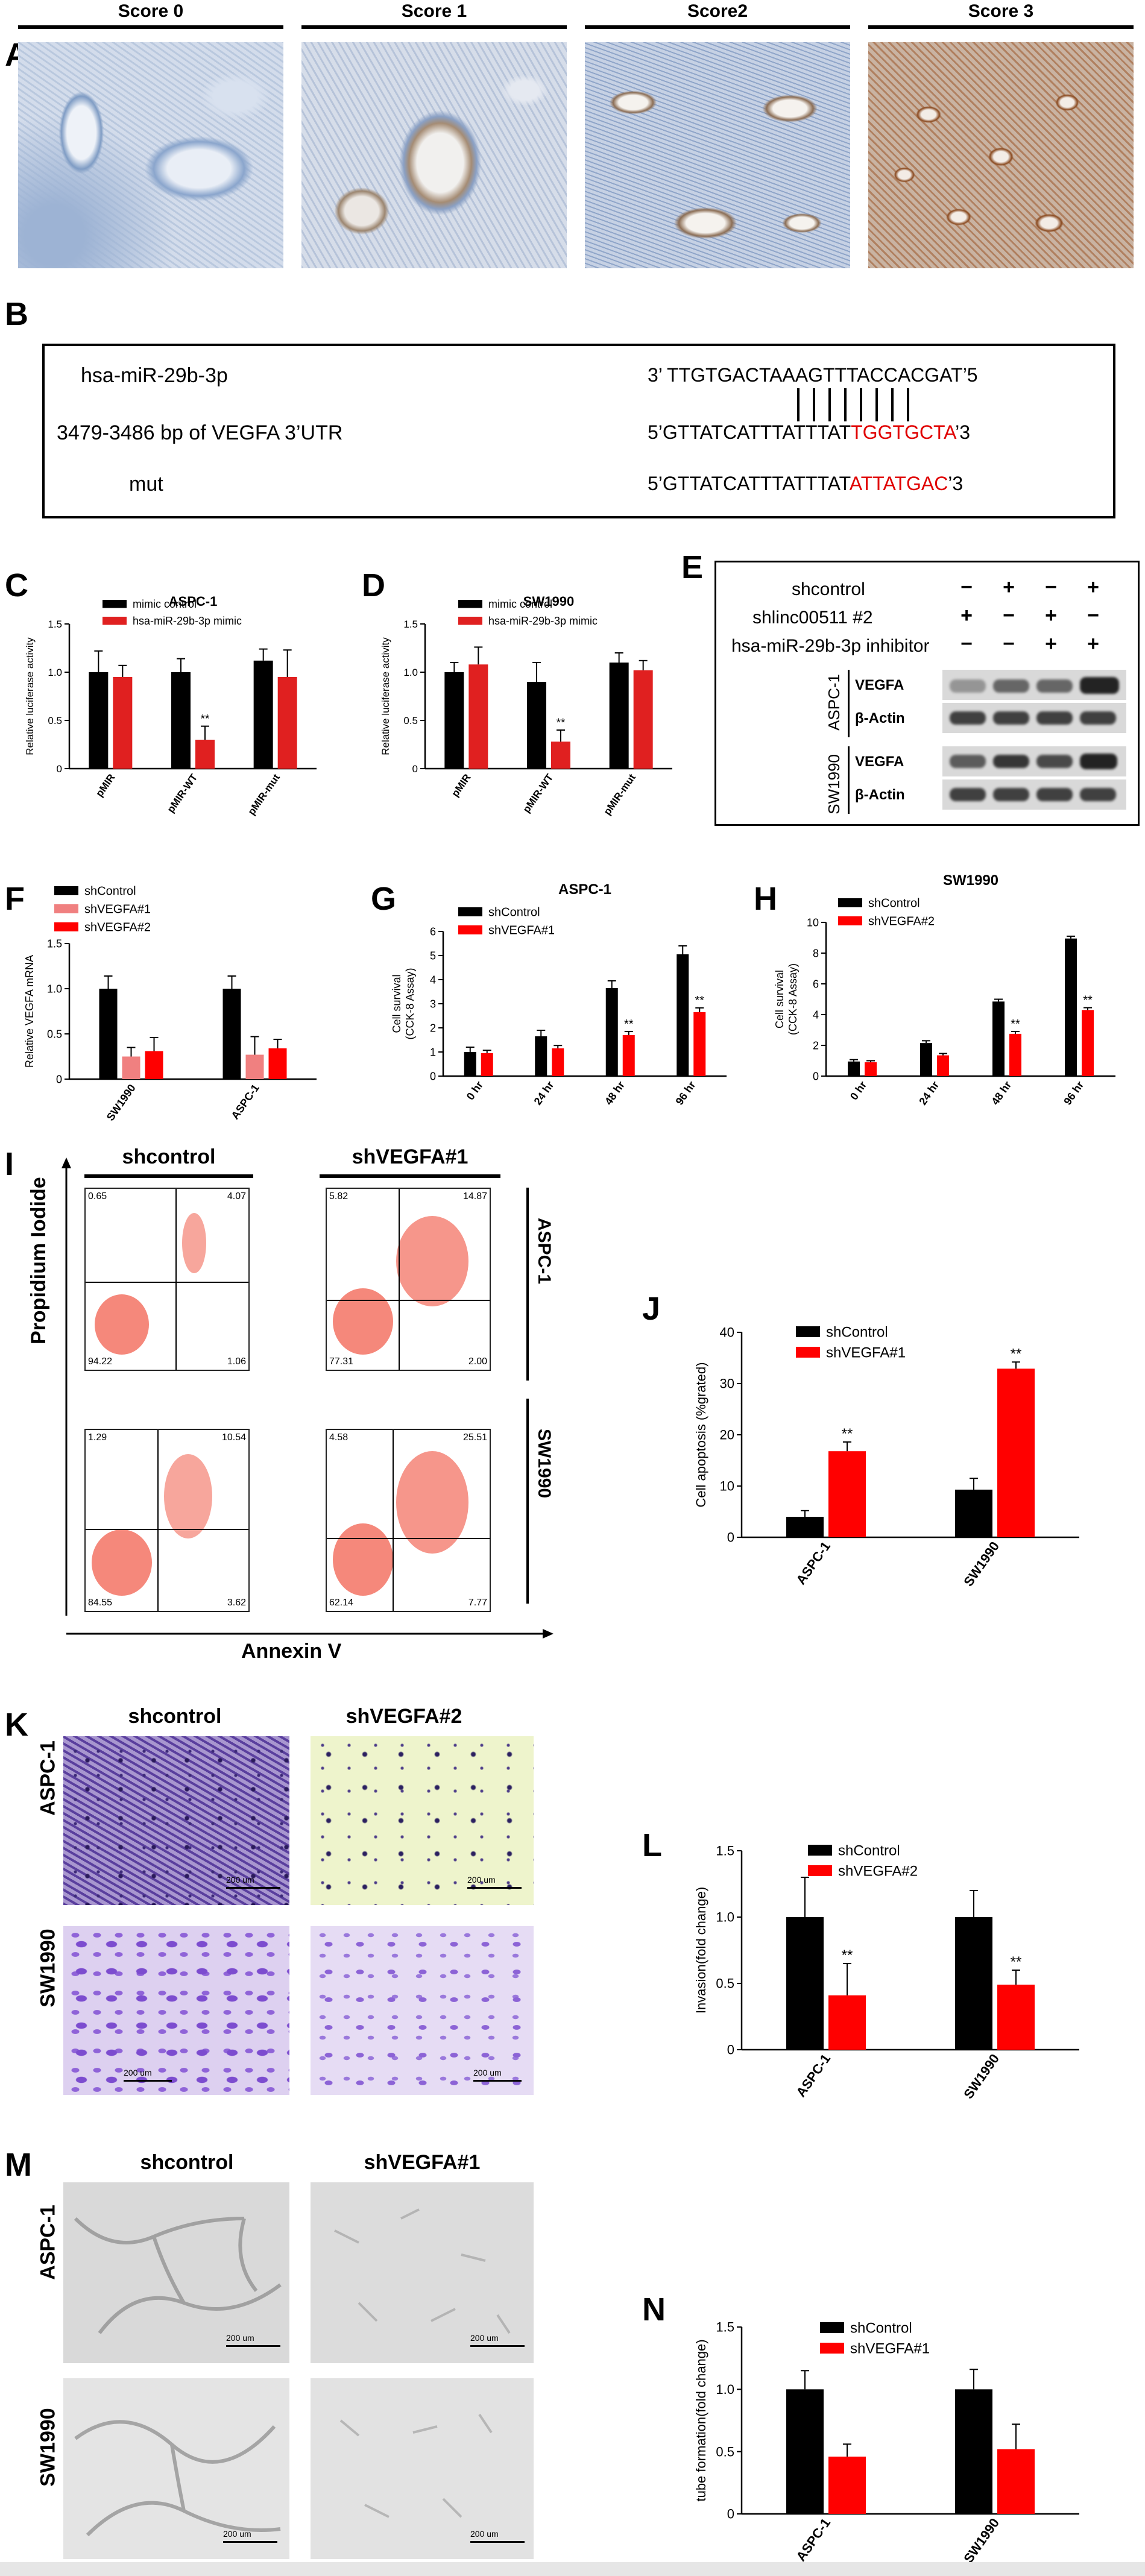 This screenshot has height=2576, width=1145. I want to click on tube-header-shvegfa: shVEGFA#1, so click(422, 2162).